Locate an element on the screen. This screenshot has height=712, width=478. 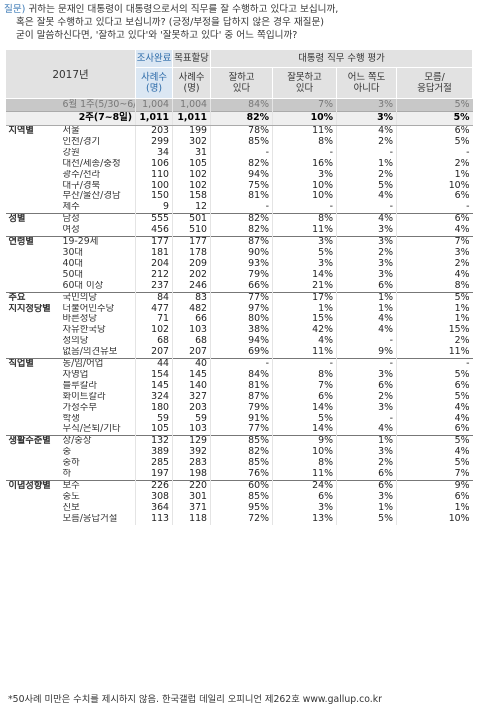
subgroup-label: 없음/의견유보 is located at coordinates (90, 352).